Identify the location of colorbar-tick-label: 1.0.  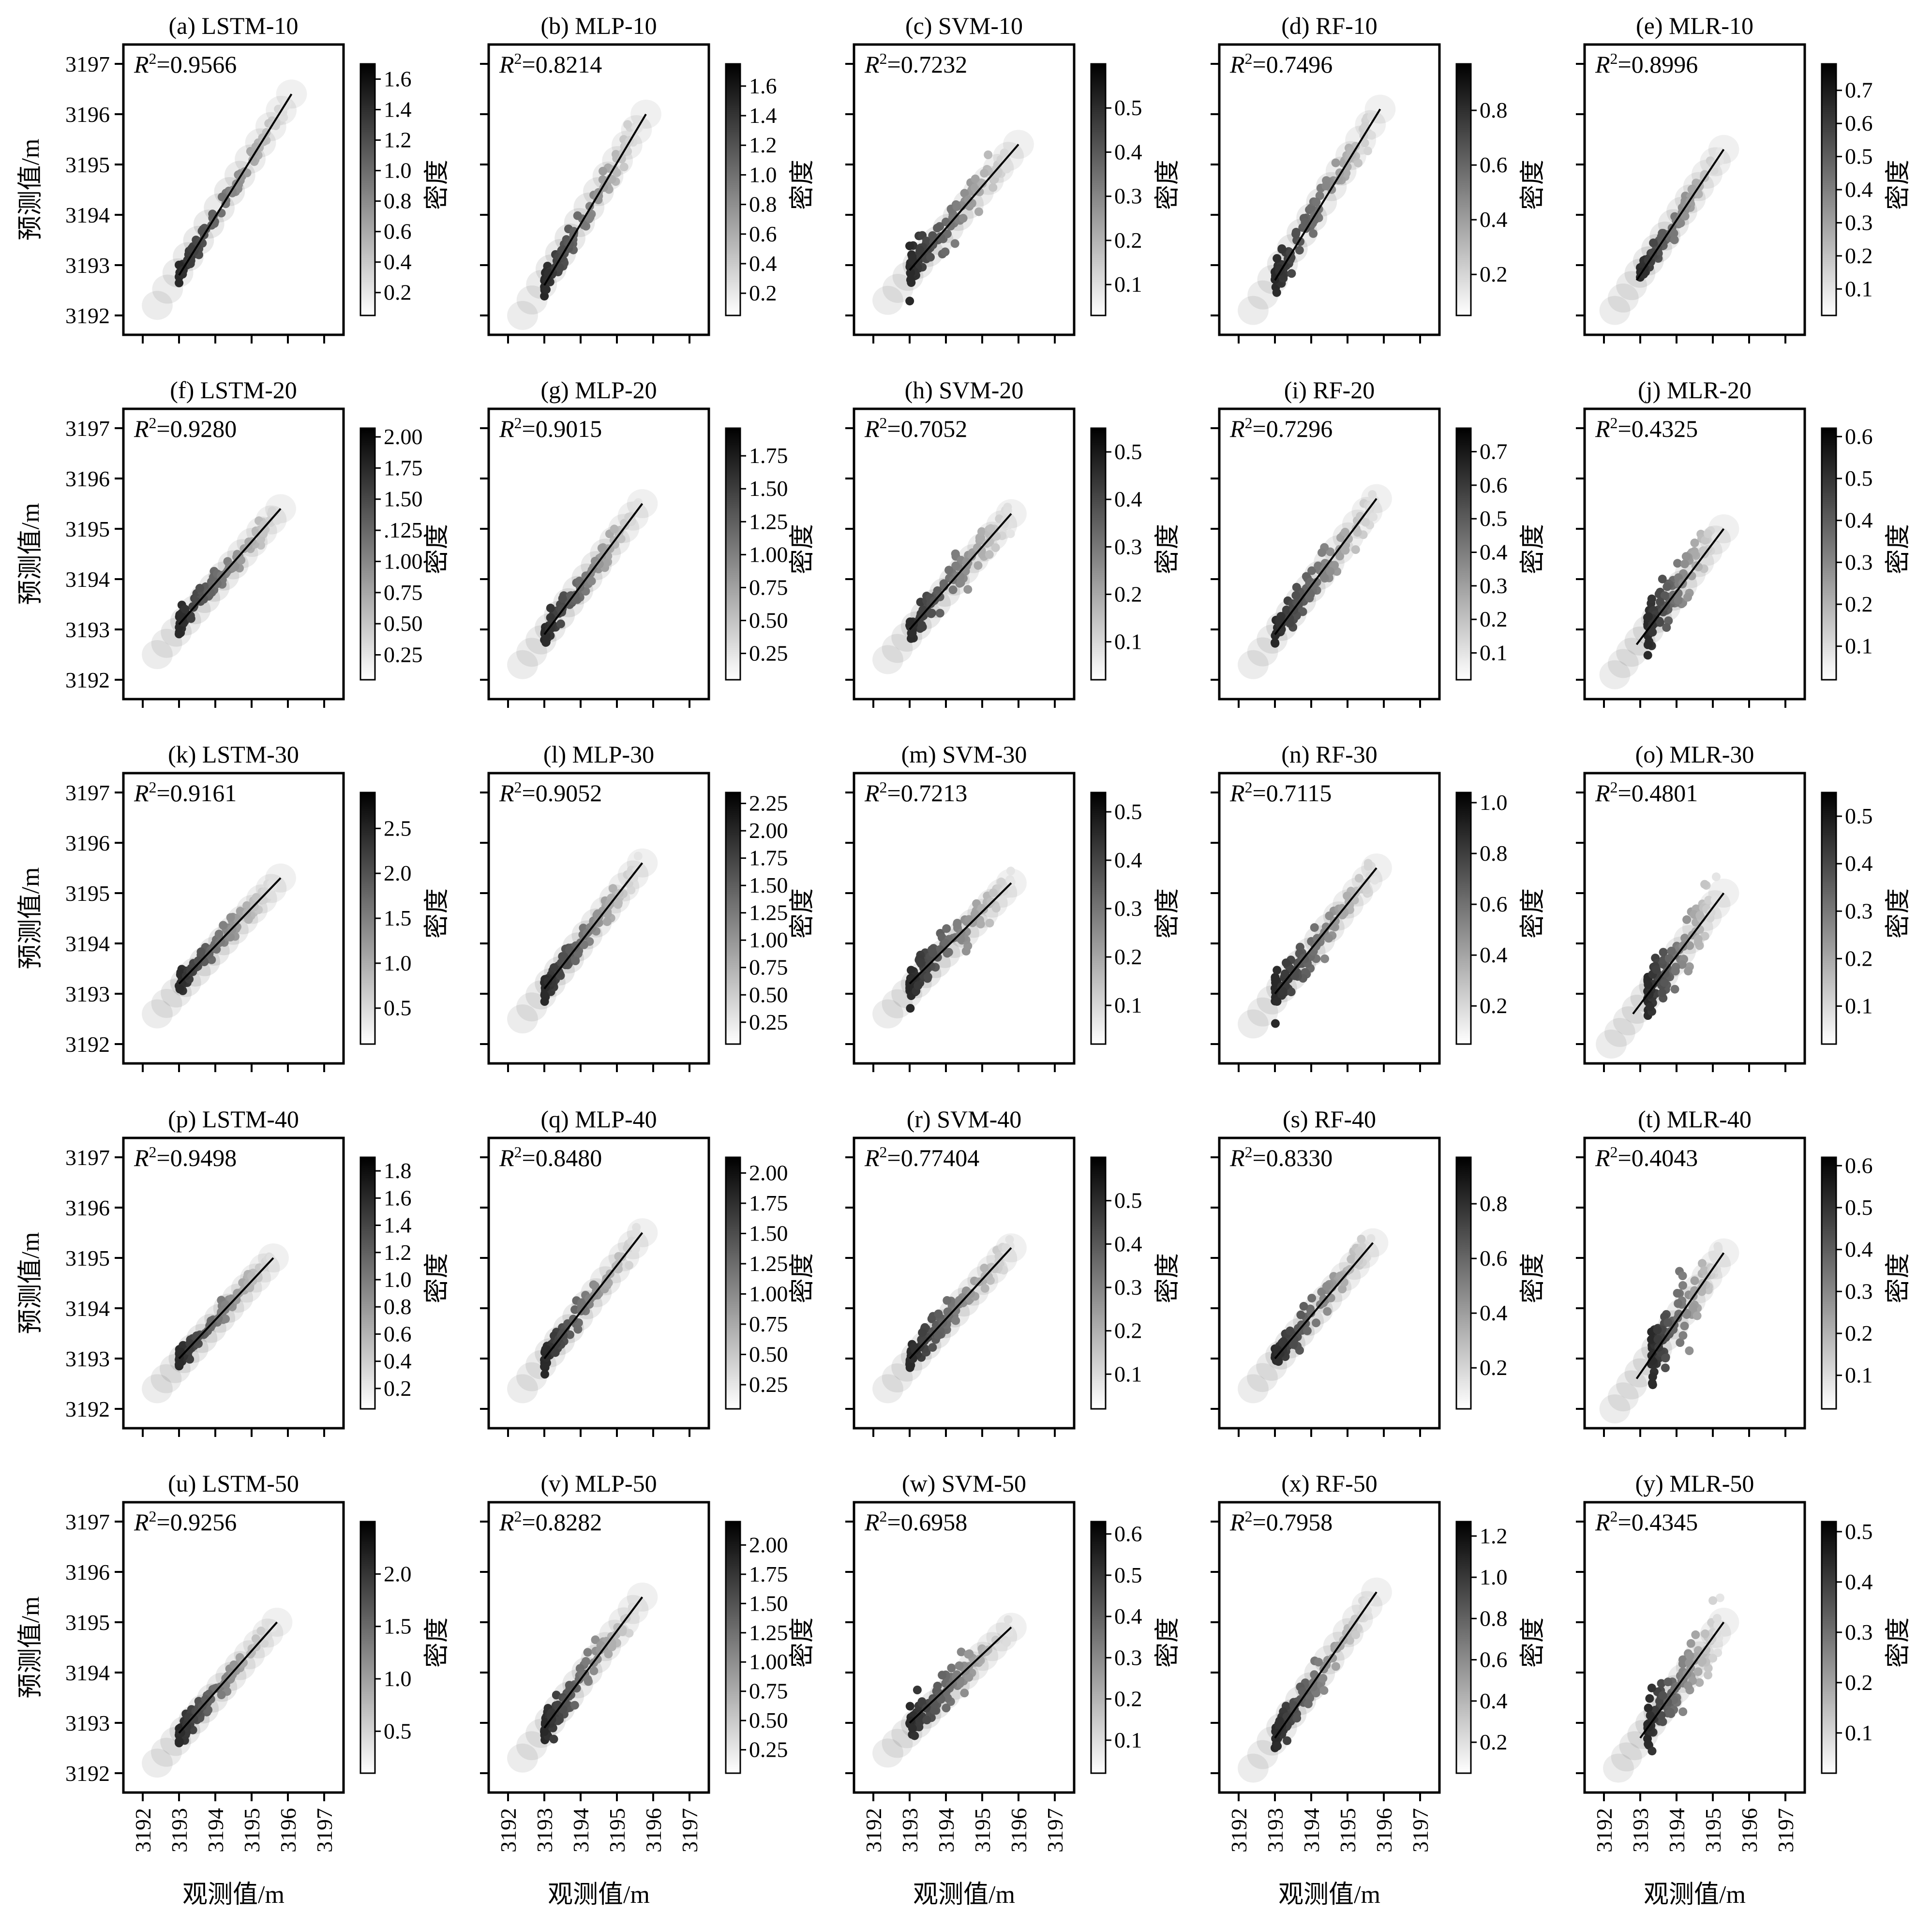
(398, 963).